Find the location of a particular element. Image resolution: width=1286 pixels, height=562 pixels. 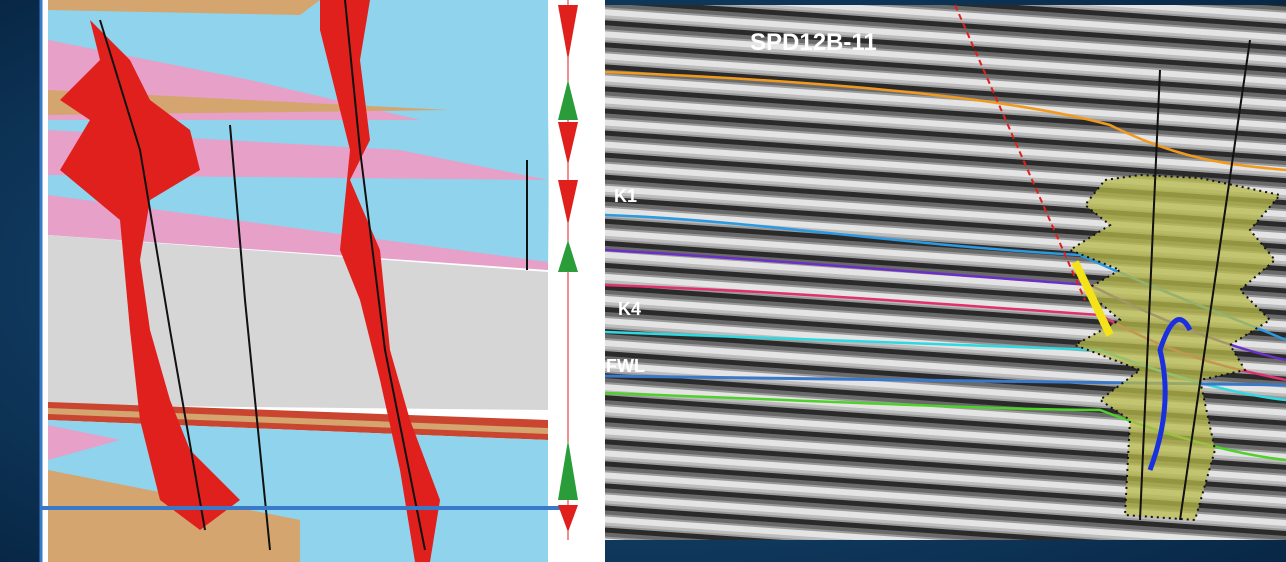

sequence-triangles is located at coordinates (568, 268).